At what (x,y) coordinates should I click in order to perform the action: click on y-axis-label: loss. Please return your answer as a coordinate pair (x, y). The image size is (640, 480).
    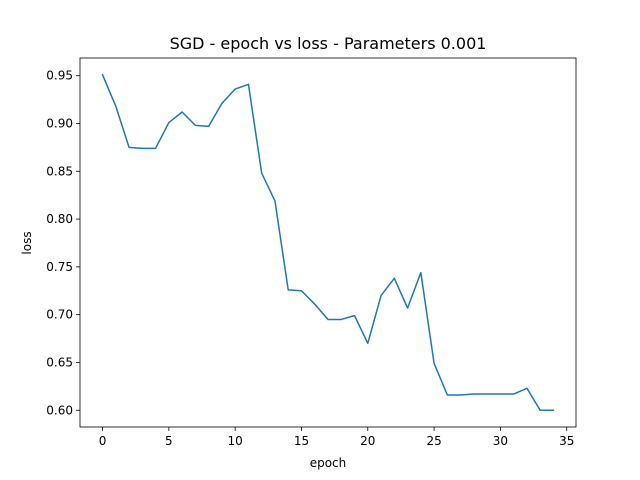
    Looking at the image, I should click on (27, 242).